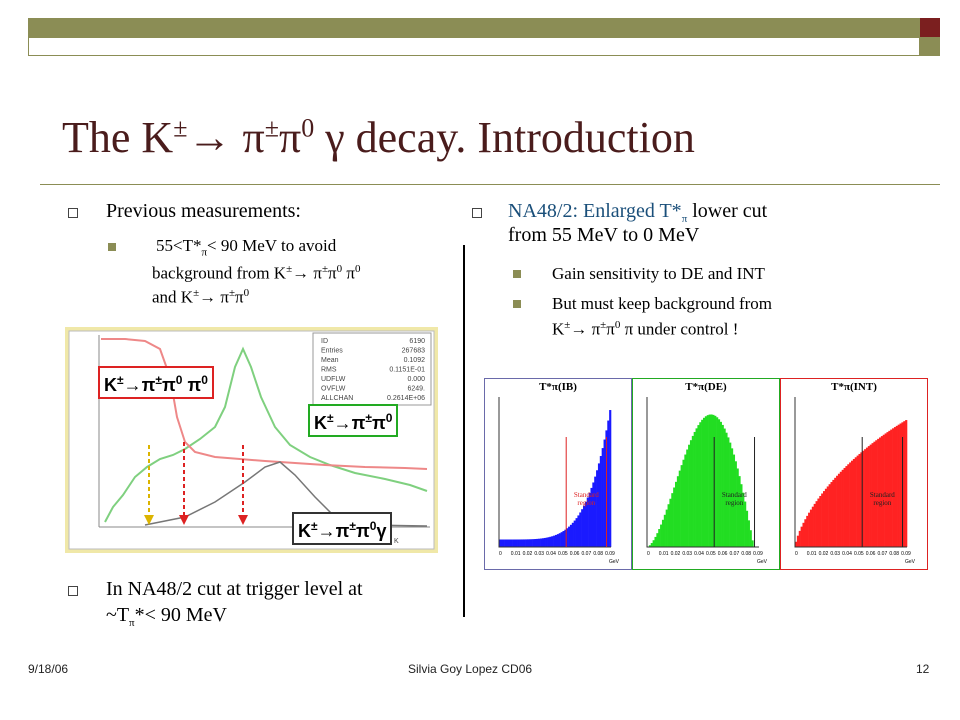 This screenshot has width=960, height=720. I want to click on l3f: 0, so click(373, 526).